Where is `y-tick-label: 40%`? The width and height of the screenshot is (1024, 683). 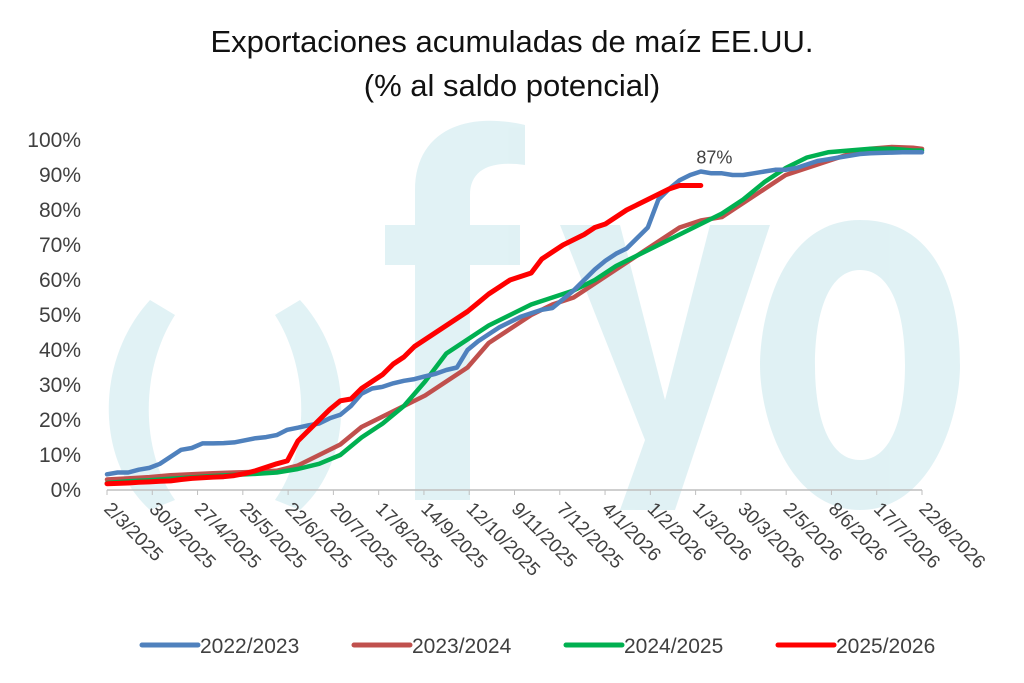 y-tick-label: 40% is located at coordinates (60, 350).